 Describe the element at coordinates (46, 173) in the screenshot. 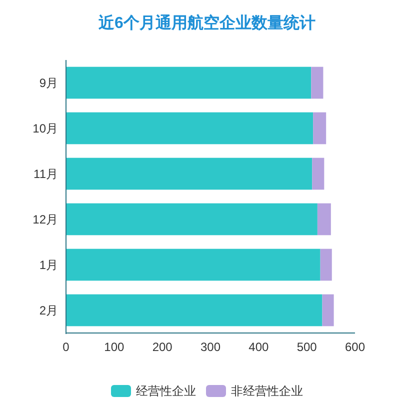

I see `y-tick-label: 11月` at that location.